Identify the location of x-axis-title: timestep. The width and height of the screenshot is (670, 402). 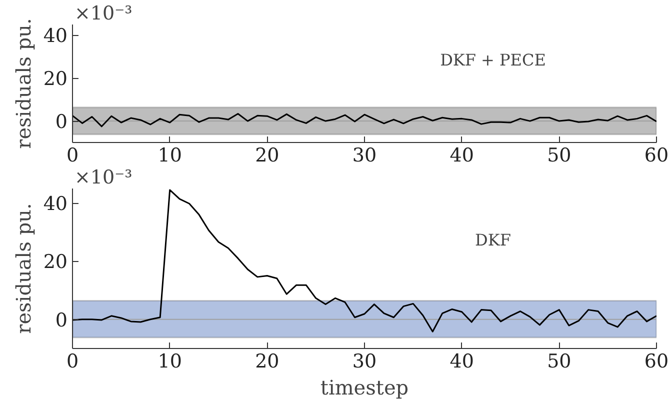
(364, 388).